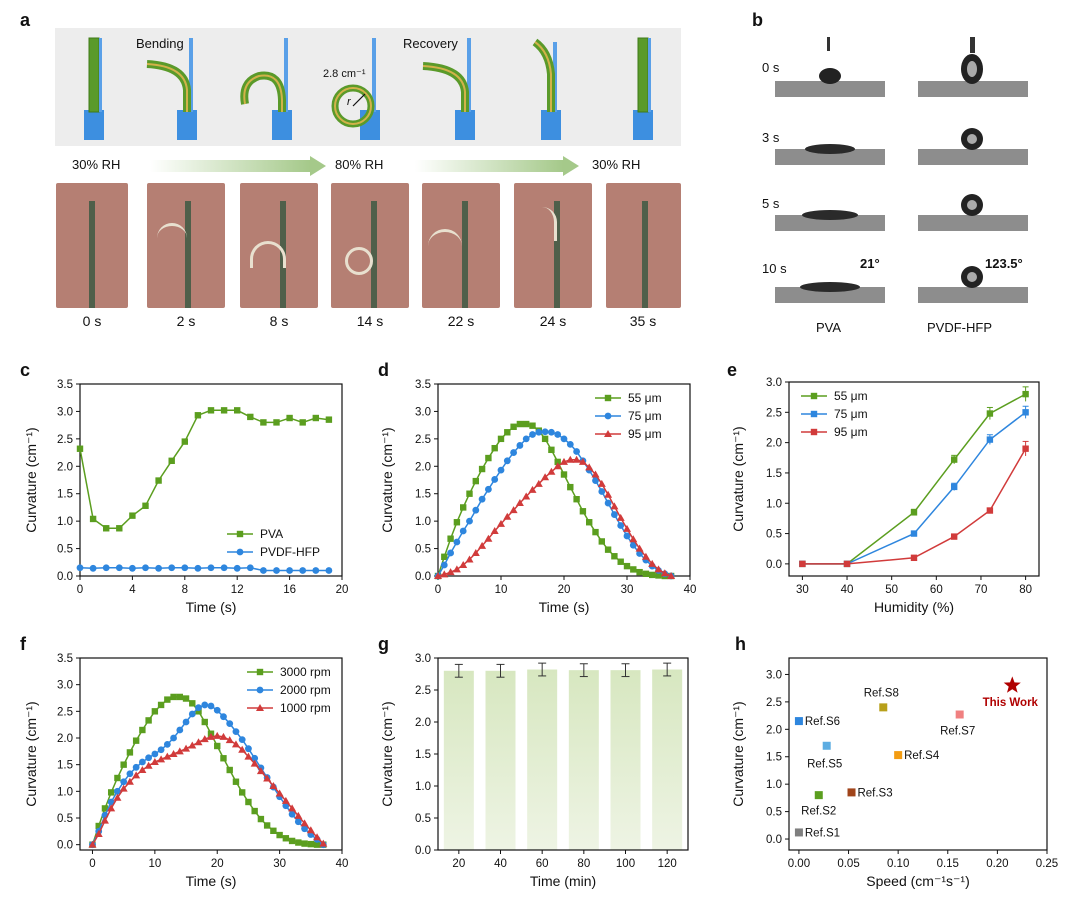 This screenshot has width=1080, height=917. What do you see at coordinates (25, 20) in the screenshot?
I see `panel-letter-a: a` at bounding box center [25, 20].